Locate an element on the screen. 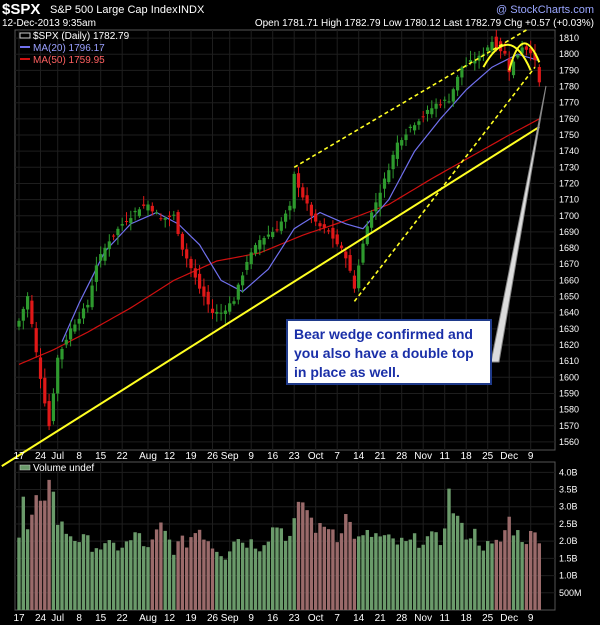  x-tick-label-mid: 11 is located at coordinates (445, 456).